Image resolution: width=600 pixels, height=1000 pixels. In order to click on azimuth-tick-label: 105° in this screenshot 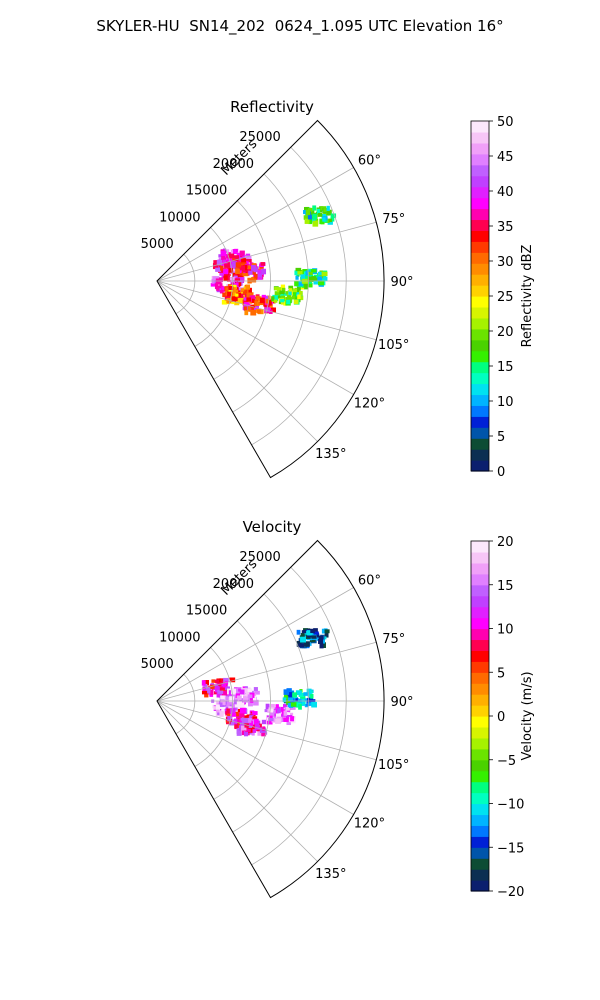, I will do `click(393, 345)`.